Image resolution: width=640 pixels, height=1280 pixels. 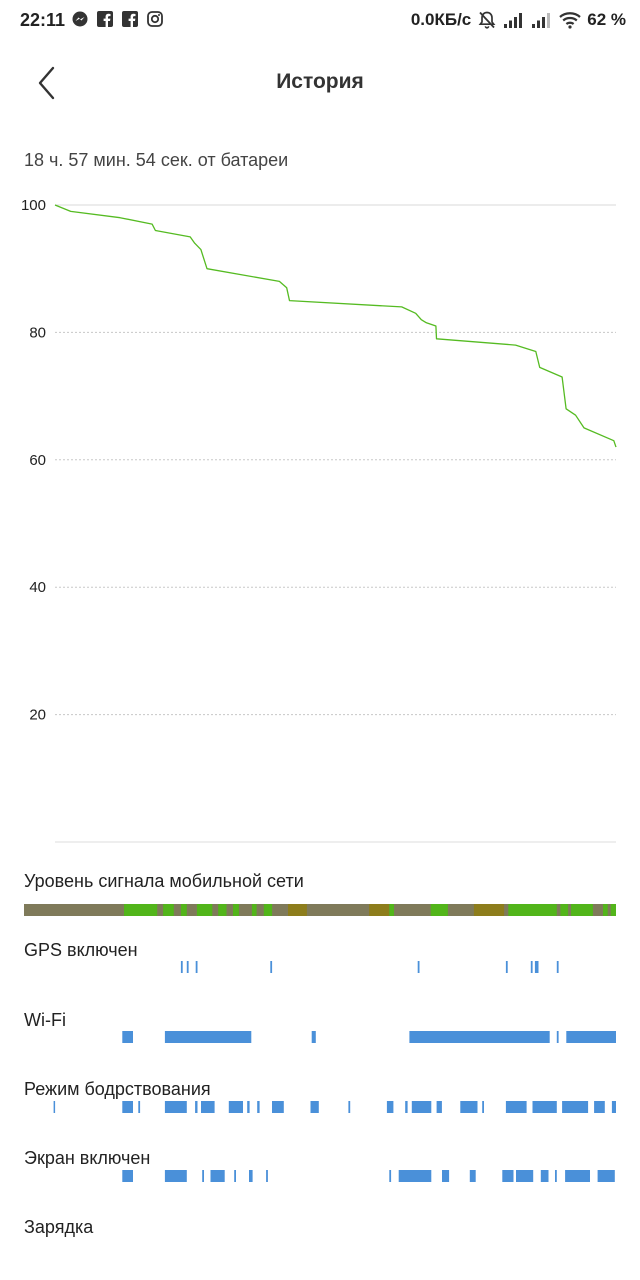 What do you see at coordinates (320, 81) in the screenshot?
I see `page-title: История` at bounding box center [320, 81].